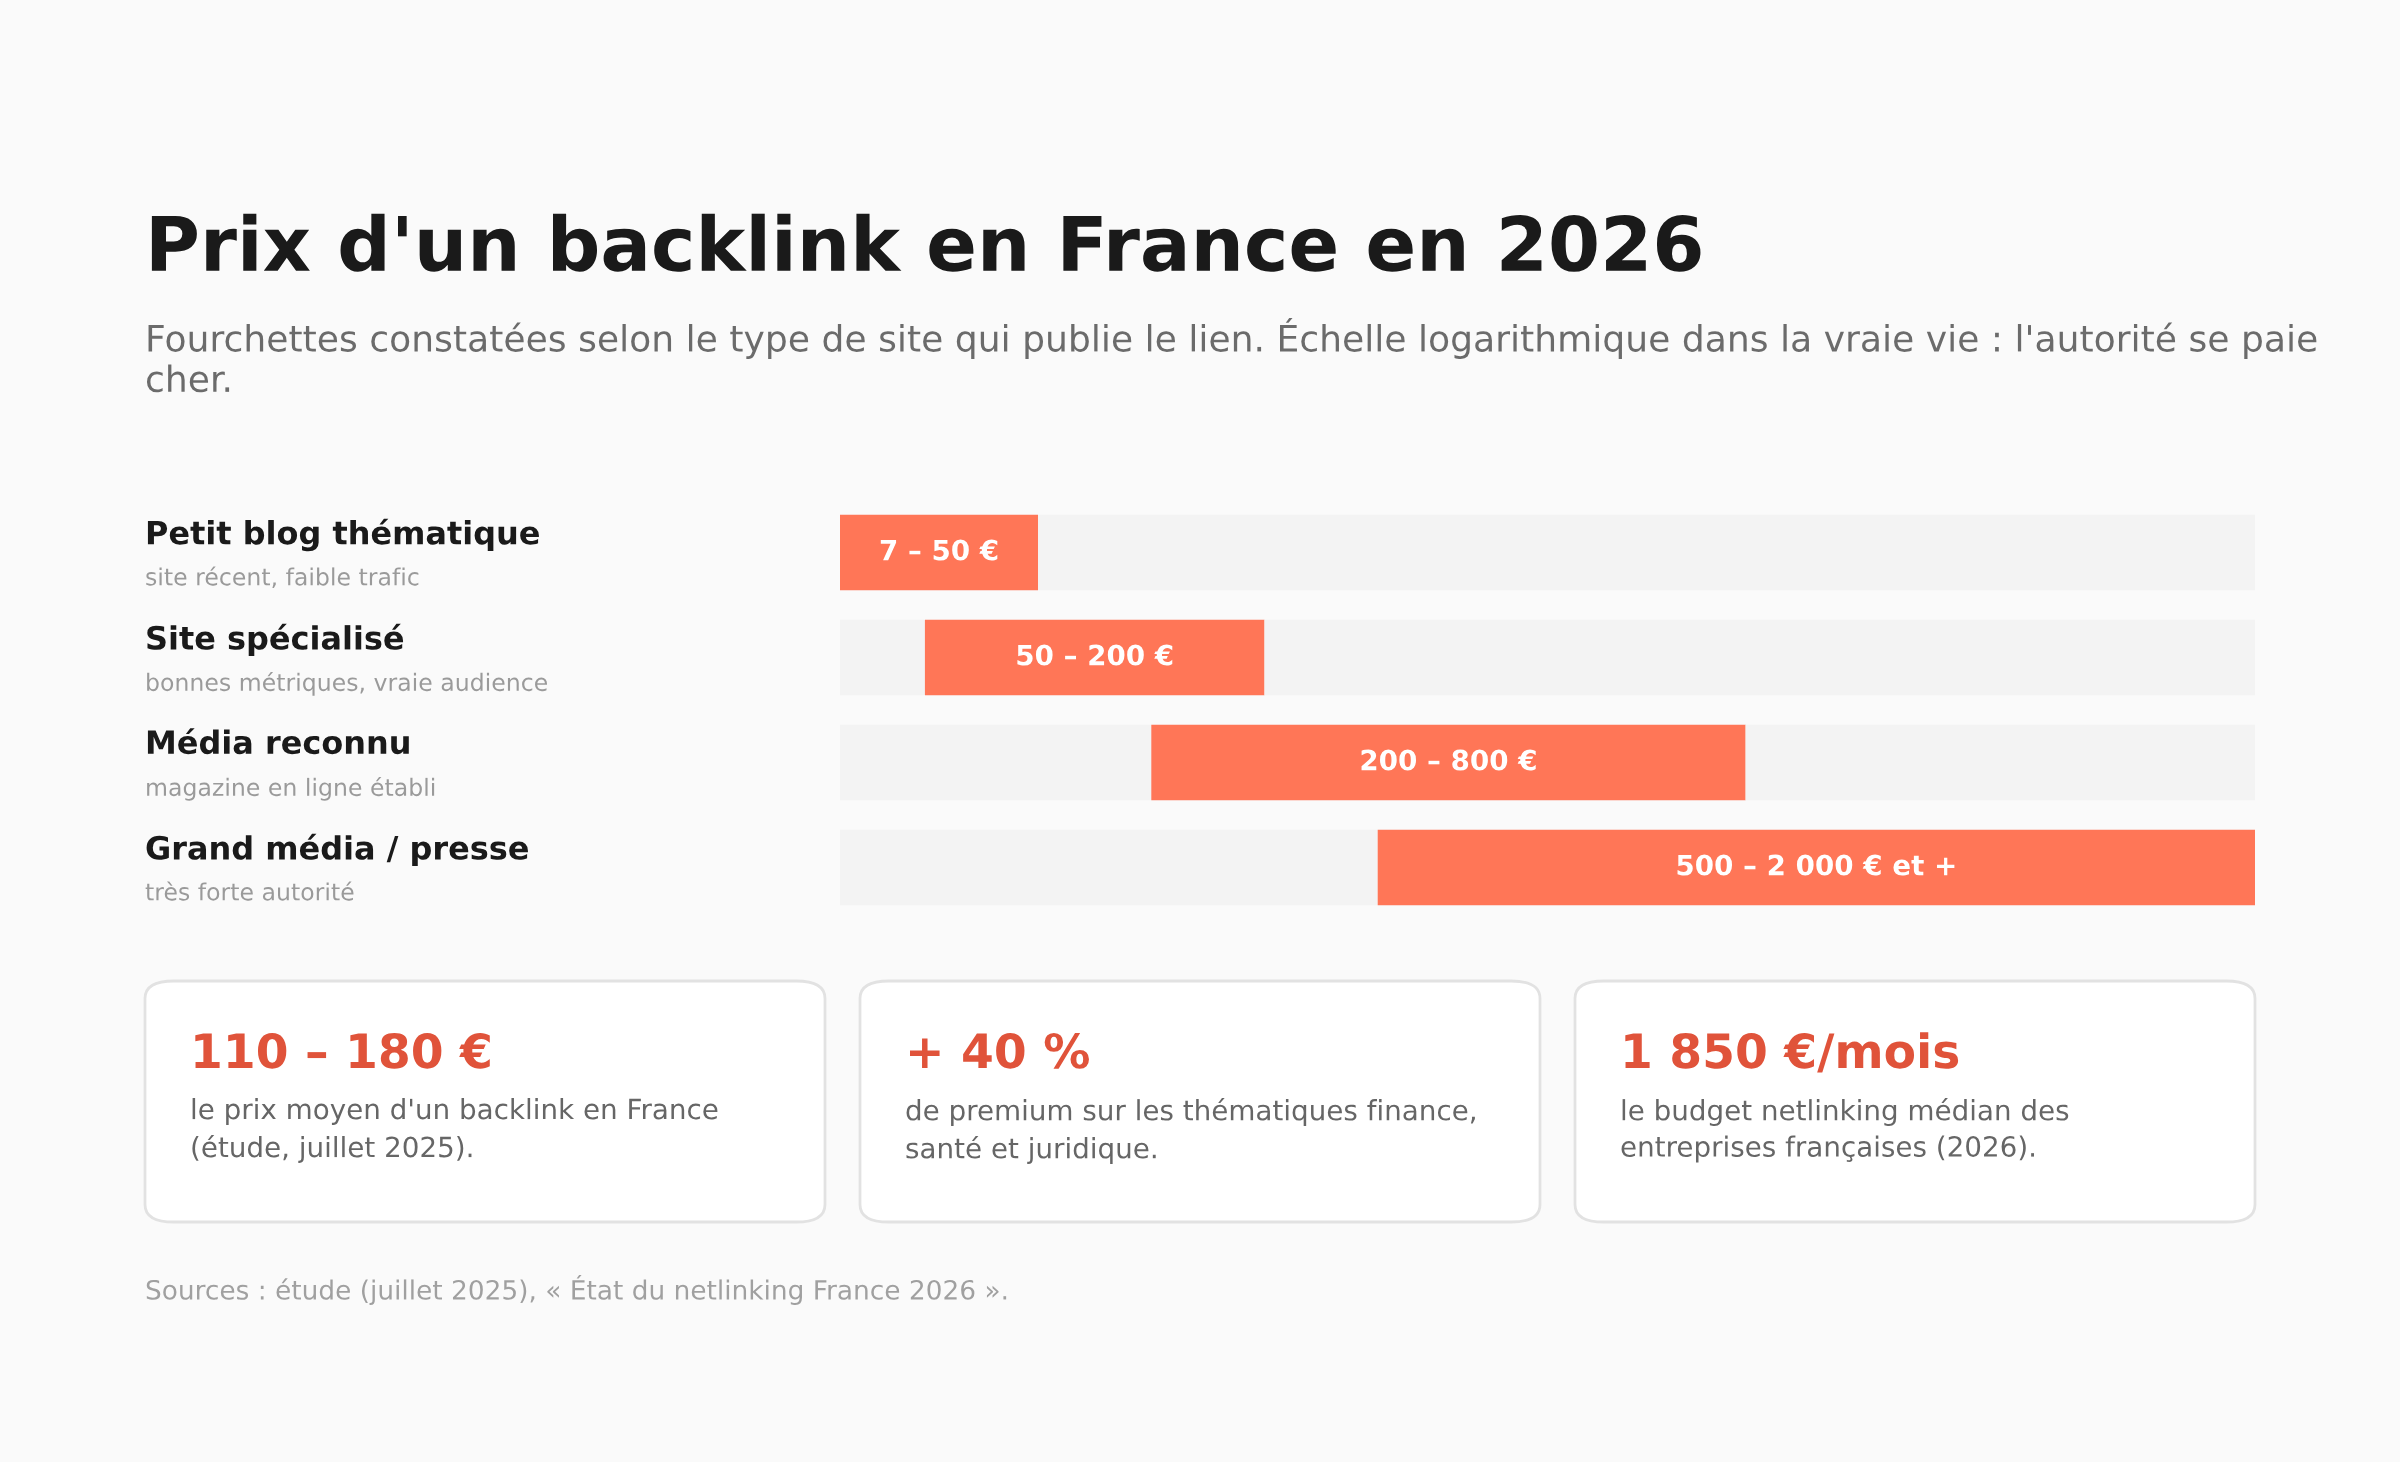  I want to click on chart-subtitle: Fourchettes constatées selon le type de site qui publie le lien. Échelle logarithmique dans la vraie vie : l'autorité se paie cher., so click(1231, 355).